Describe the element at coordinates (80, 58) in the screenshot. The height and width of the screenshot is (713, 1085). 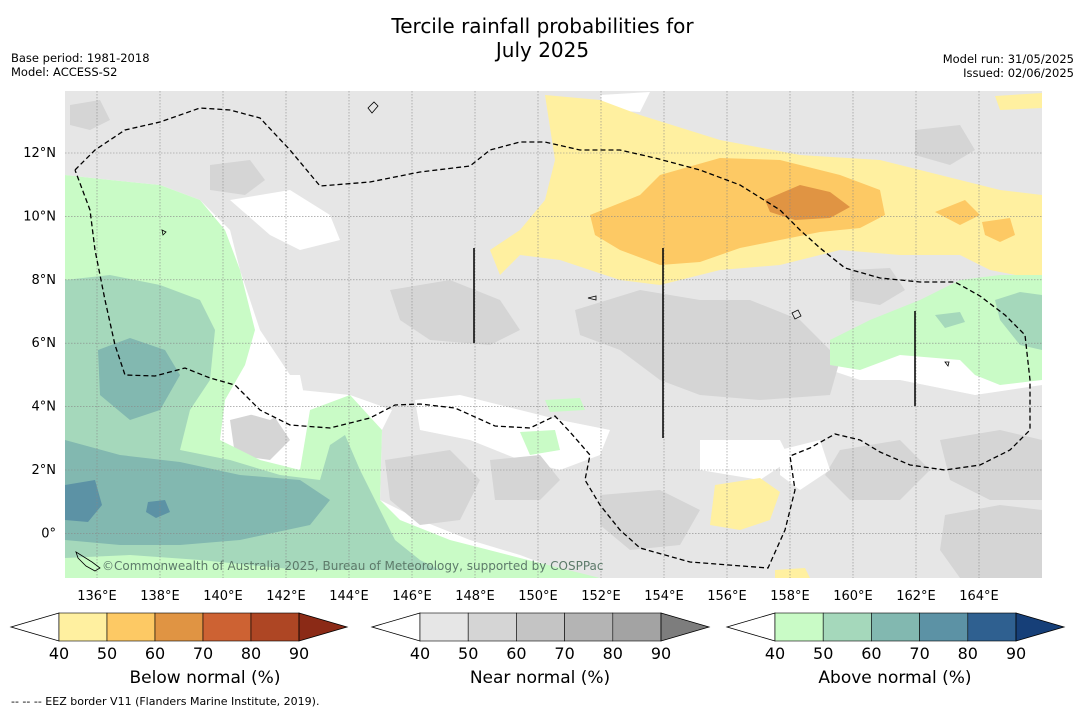
I see `base-period: Base period: 1981-2018` at that location.